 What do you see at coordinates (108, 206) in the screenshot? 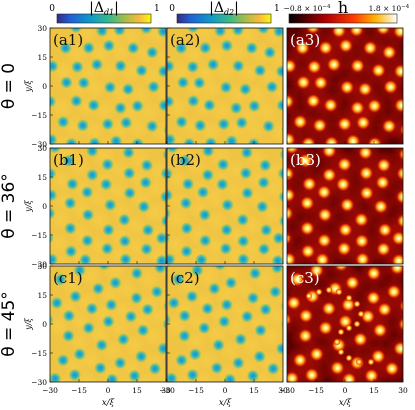
I see `panel-b1: (b1)` at bounding box center [108, 206].